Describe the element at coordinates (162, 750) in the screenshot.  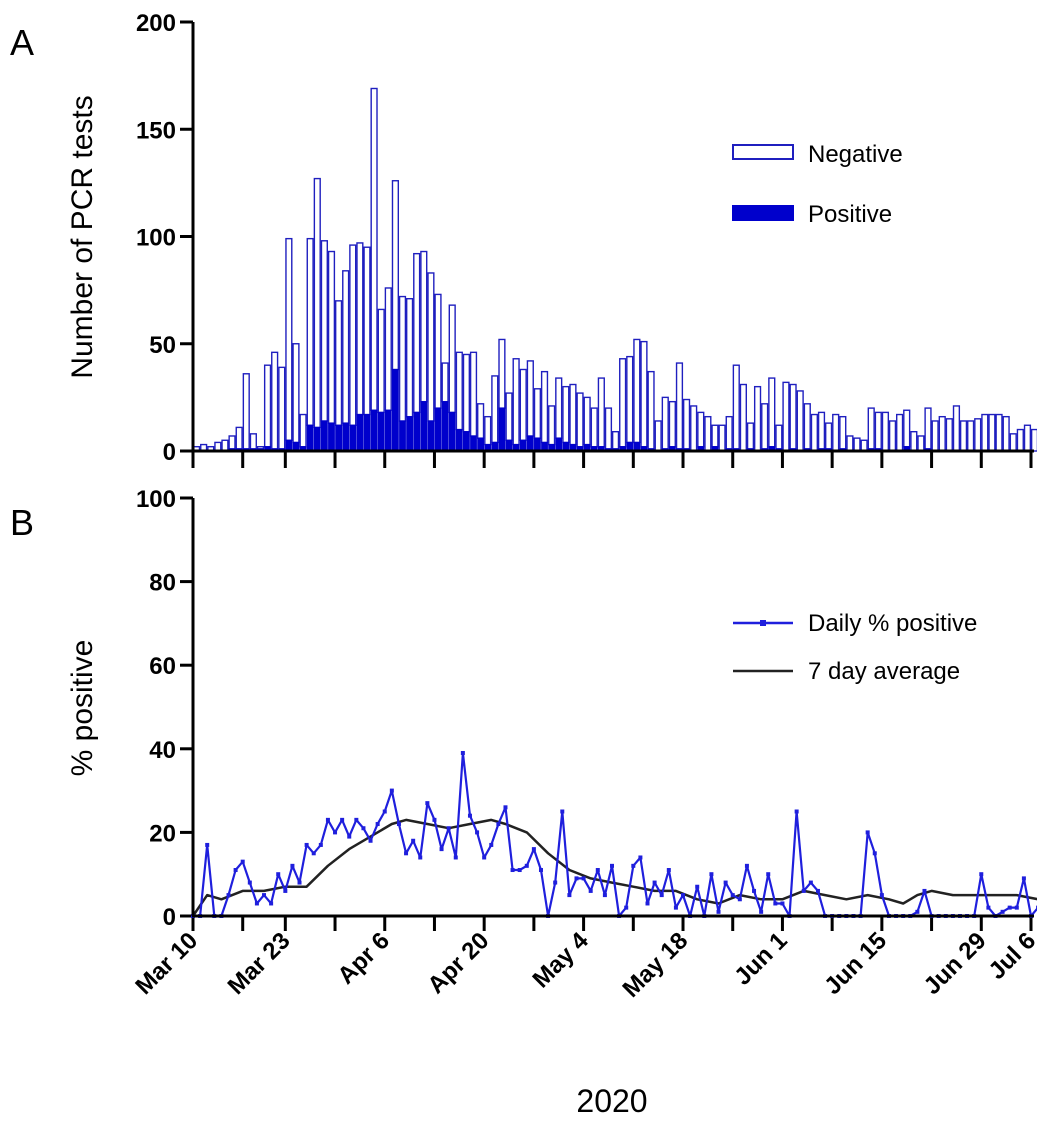
I see `y-tick-label: 40` at that location.